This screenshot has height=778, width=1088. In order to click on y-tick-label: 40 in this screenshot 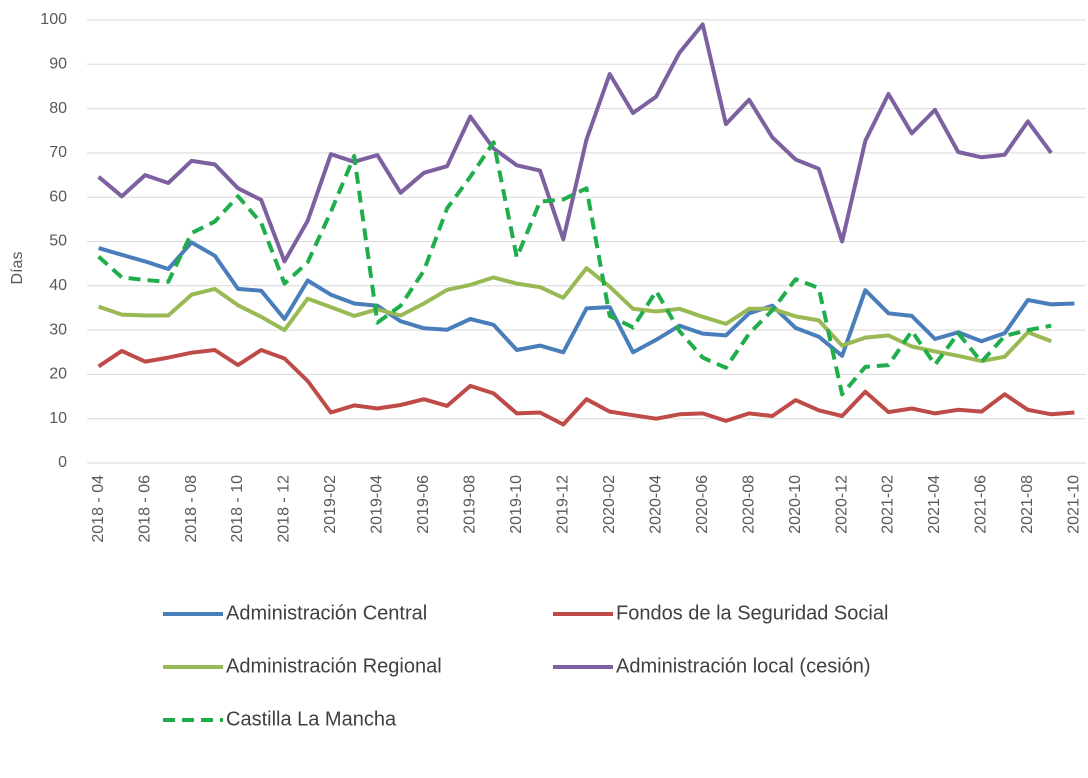, I will do `click(58, 285)`.